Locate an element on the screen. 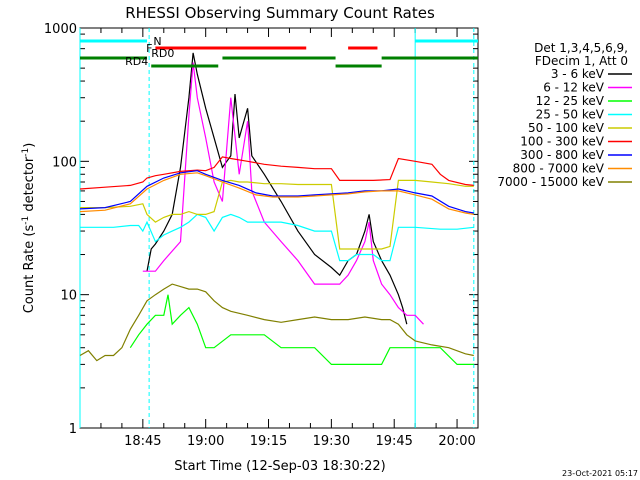 This screenshot has height=480, width=640. flag-bar-label: RD4 is located at coordinates (136, 61).